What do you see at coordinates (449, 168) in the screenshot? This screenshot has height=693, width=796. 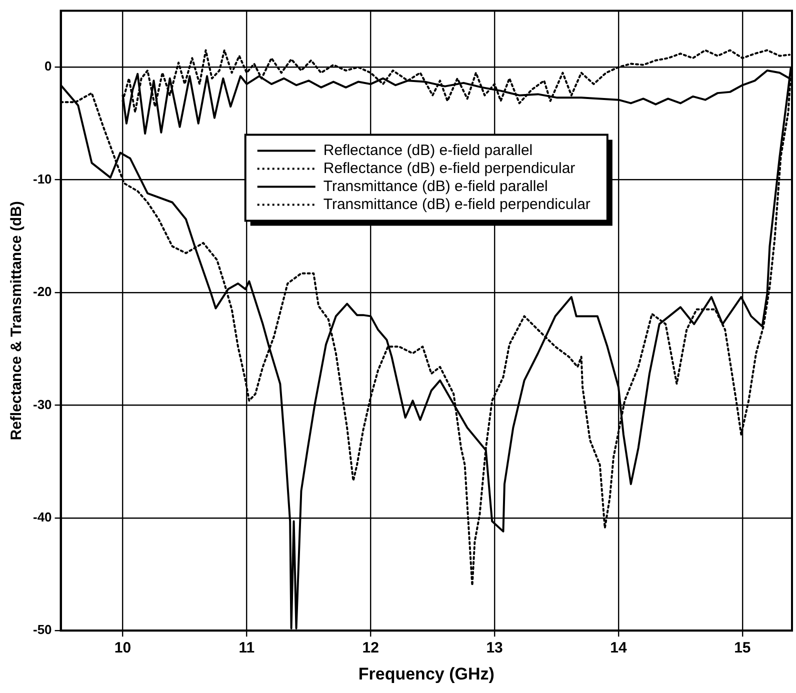 I see `legend-label: Reflectance (dB) e-field perpendicular` at bounding box center [449, 168].